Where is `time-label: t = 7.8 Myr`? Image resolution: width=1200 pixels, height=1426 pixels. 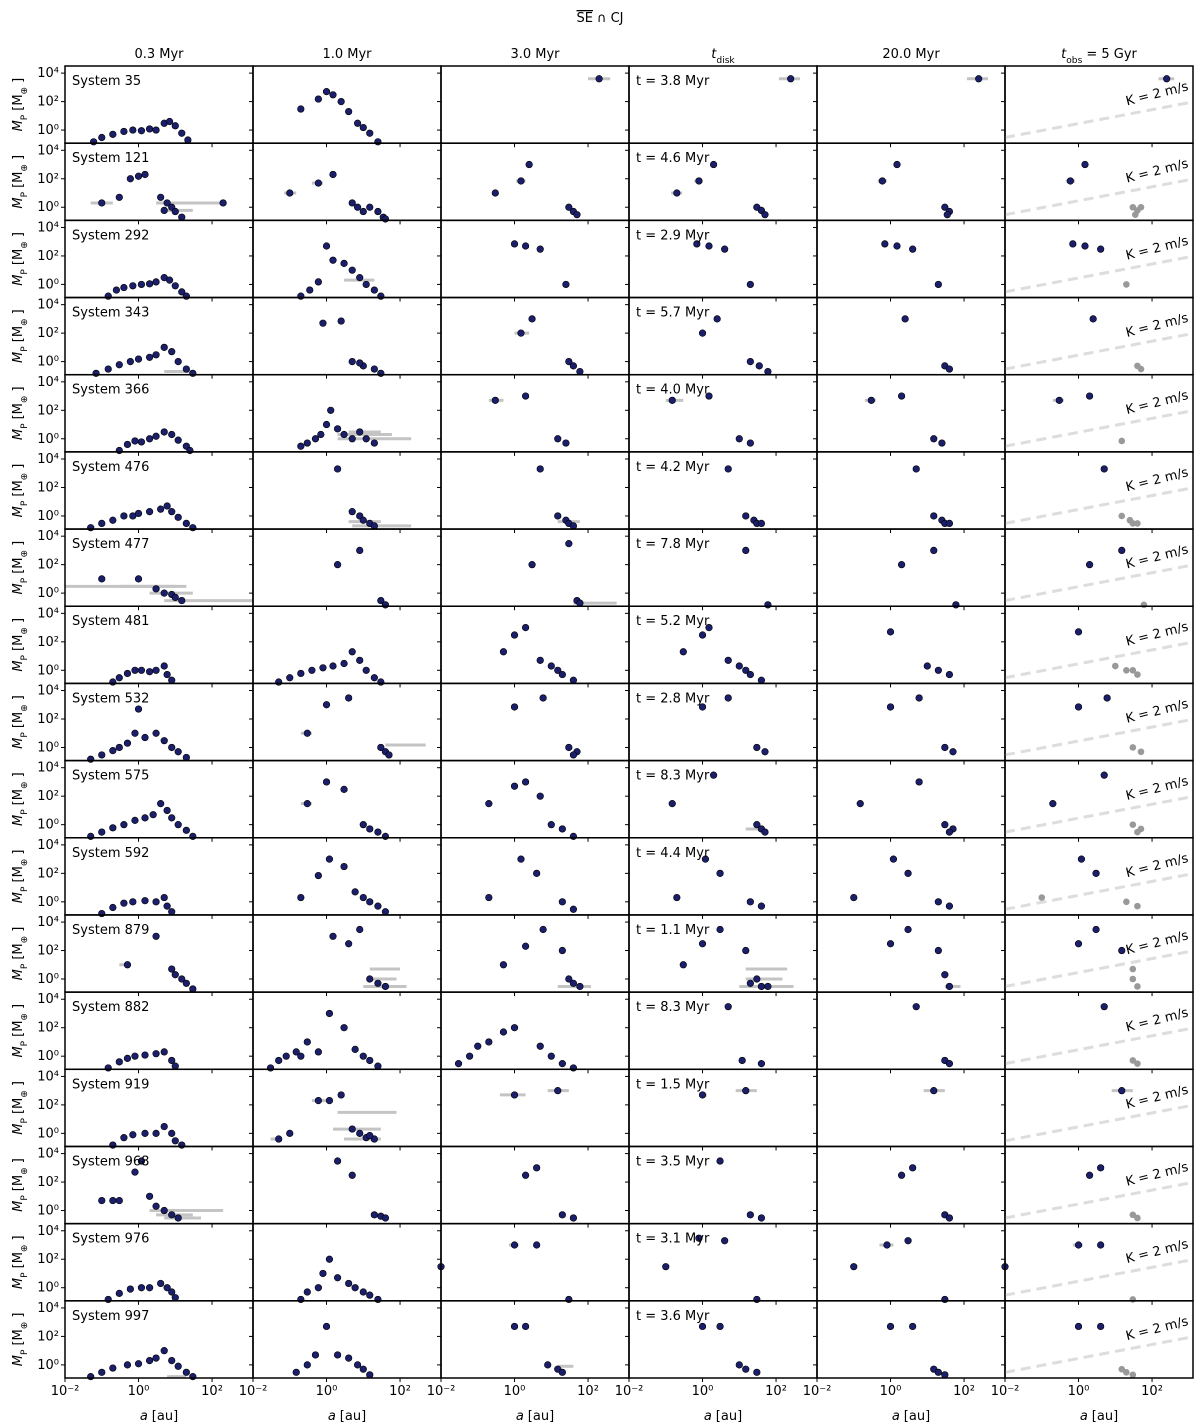 time-label: t = 7.8 Myr is located at coordinates (673, 544).